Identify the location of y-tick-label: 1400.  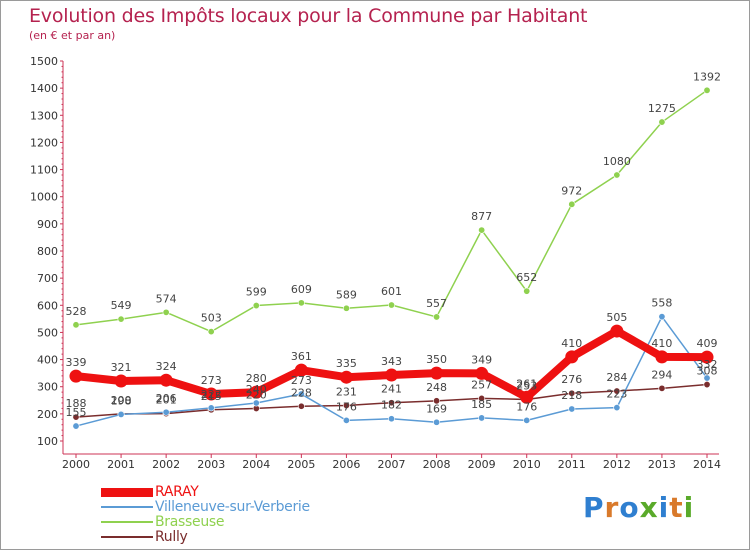
(44, 88).